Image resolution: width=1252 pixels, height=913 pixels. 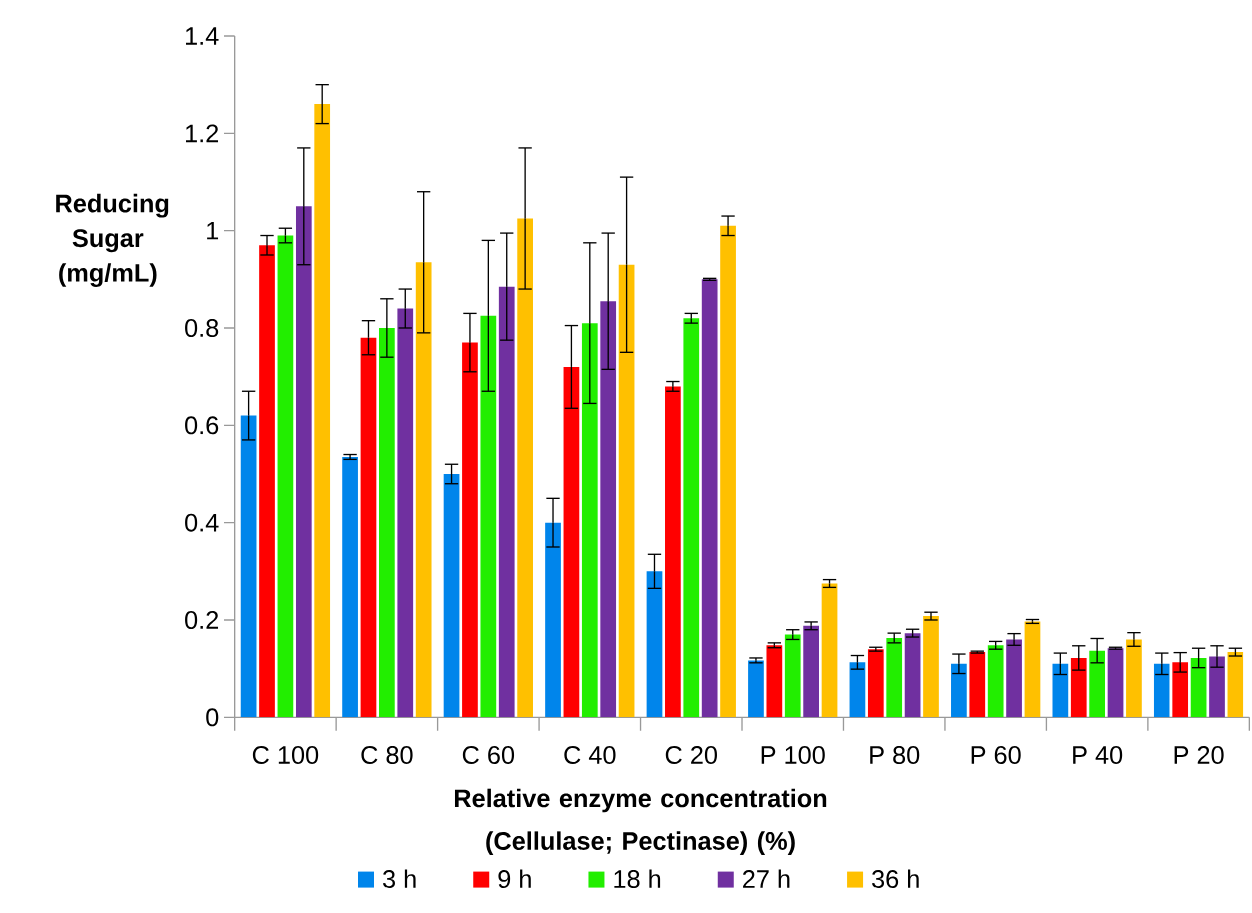 I want to click on y-tick-label: 0.2, so click(x=202, y=619).